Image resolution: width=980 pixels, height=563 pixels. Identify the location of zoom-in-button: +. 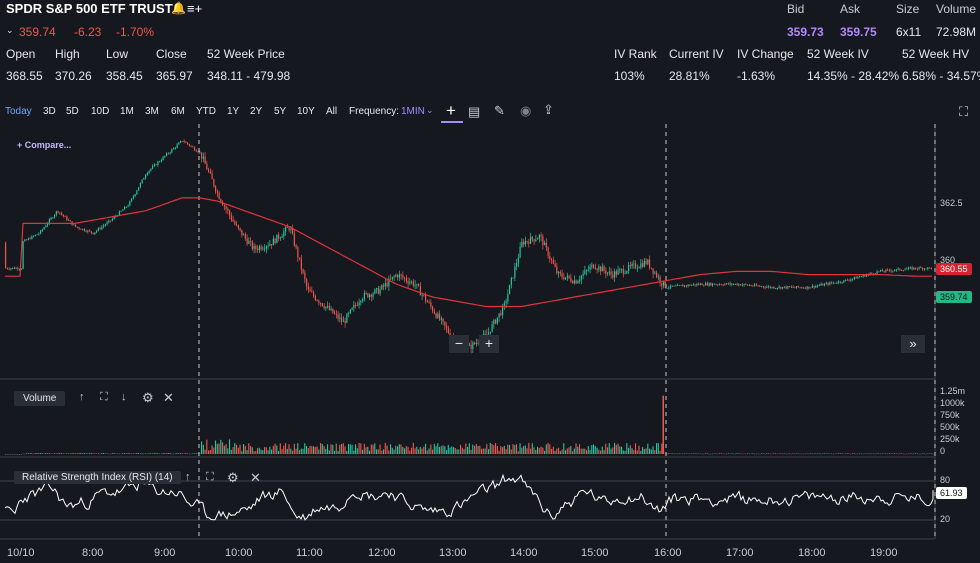
(489, 344).